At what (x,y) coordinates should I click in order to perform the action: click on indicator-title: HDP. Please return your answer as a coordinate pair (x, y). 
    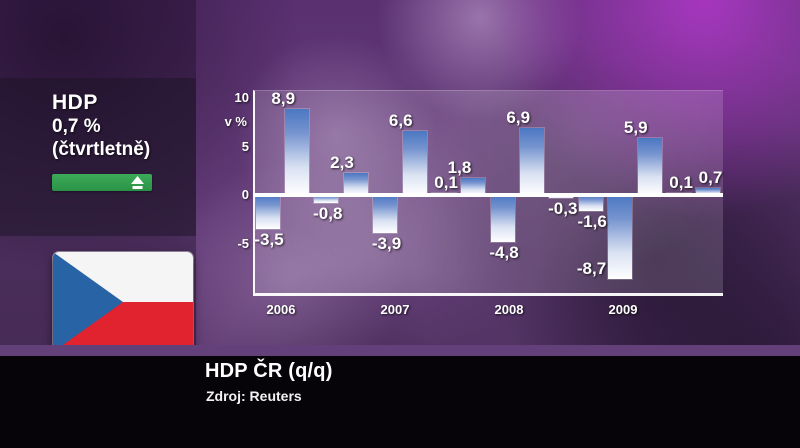
    Looking at the image, I should click on (75, 102).